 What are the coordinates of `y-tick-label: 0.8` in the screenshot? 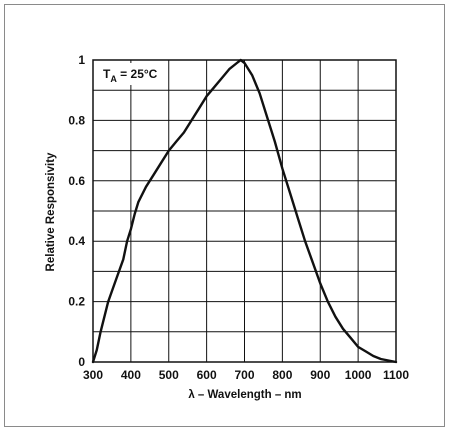 It's located at (76, 120).